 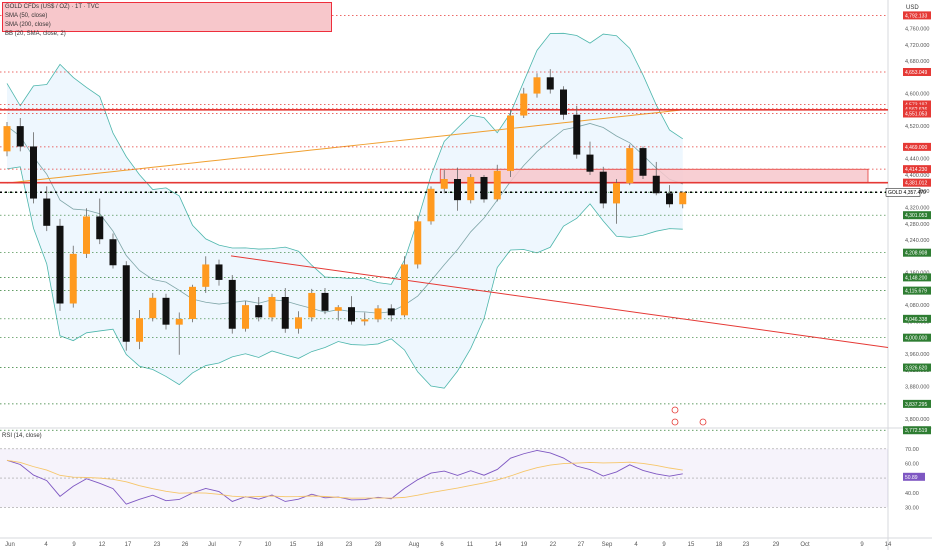 I want to click on legend-sma200: SMA (200, close), so click(x=28, y=25).